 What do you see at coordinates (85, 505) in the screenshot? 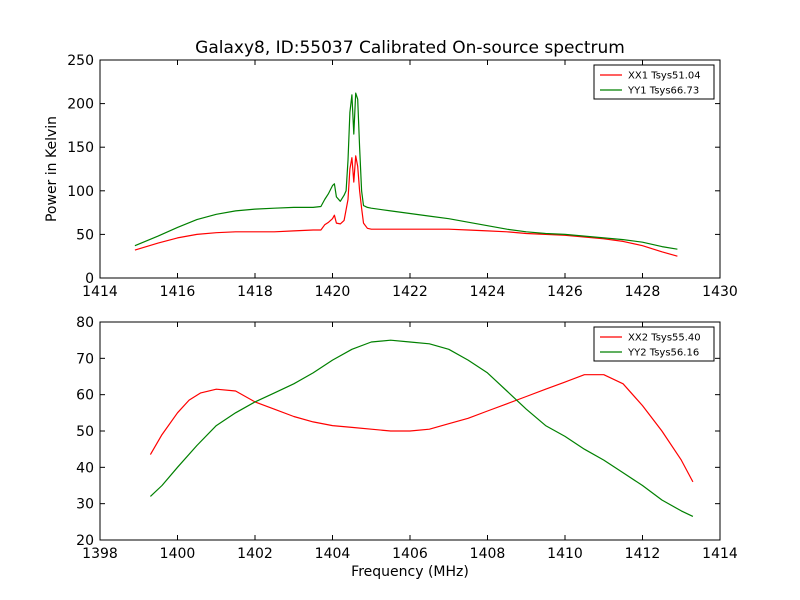
I see `y-tick-label: 30` at bounding box center [85, 505].